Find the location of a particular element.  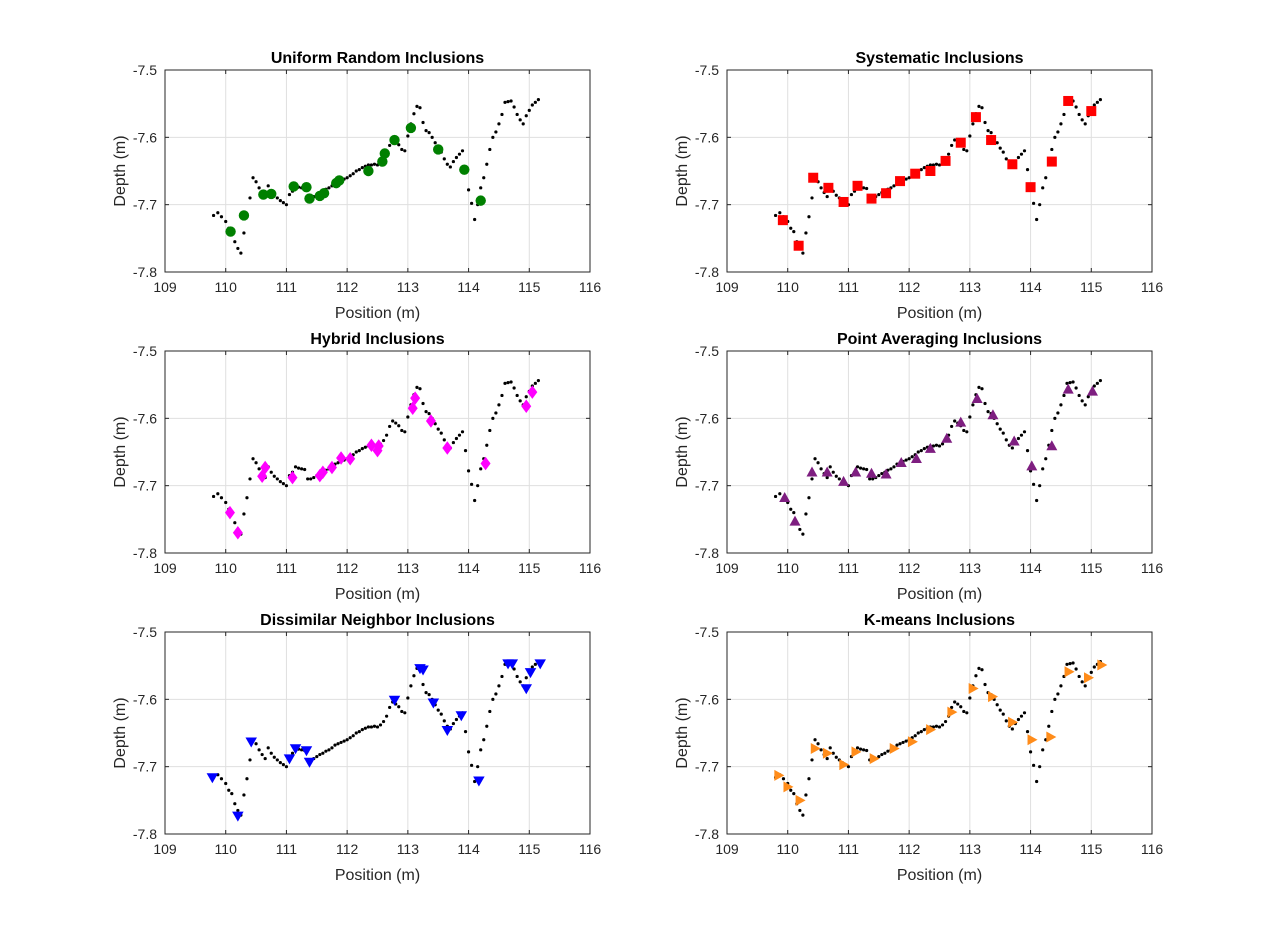

inclusion-markers is located at coordinates (938, 454).